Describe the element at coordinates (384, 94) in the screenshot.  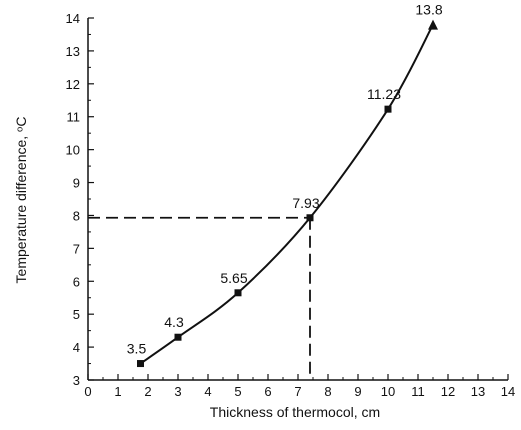
I see `data-point-label: 11.23` at that location.